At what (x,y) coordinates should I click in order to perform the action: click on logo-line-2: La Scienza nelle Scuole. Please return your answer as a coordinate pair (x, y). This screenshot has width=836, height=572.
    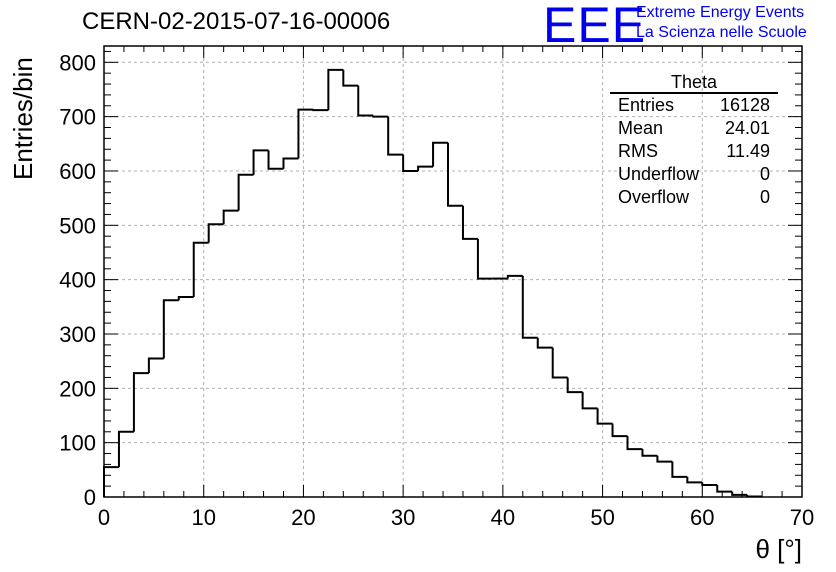
    Looking at the image, I should click on (721, 32).